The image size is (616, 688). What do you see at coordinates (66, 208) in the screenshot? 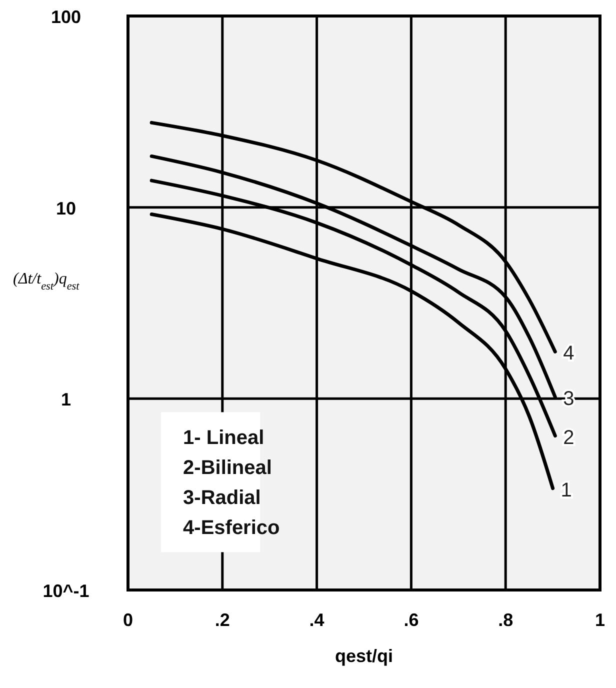
I see `y-tick-label: 10` at bounding box center [66, 208].